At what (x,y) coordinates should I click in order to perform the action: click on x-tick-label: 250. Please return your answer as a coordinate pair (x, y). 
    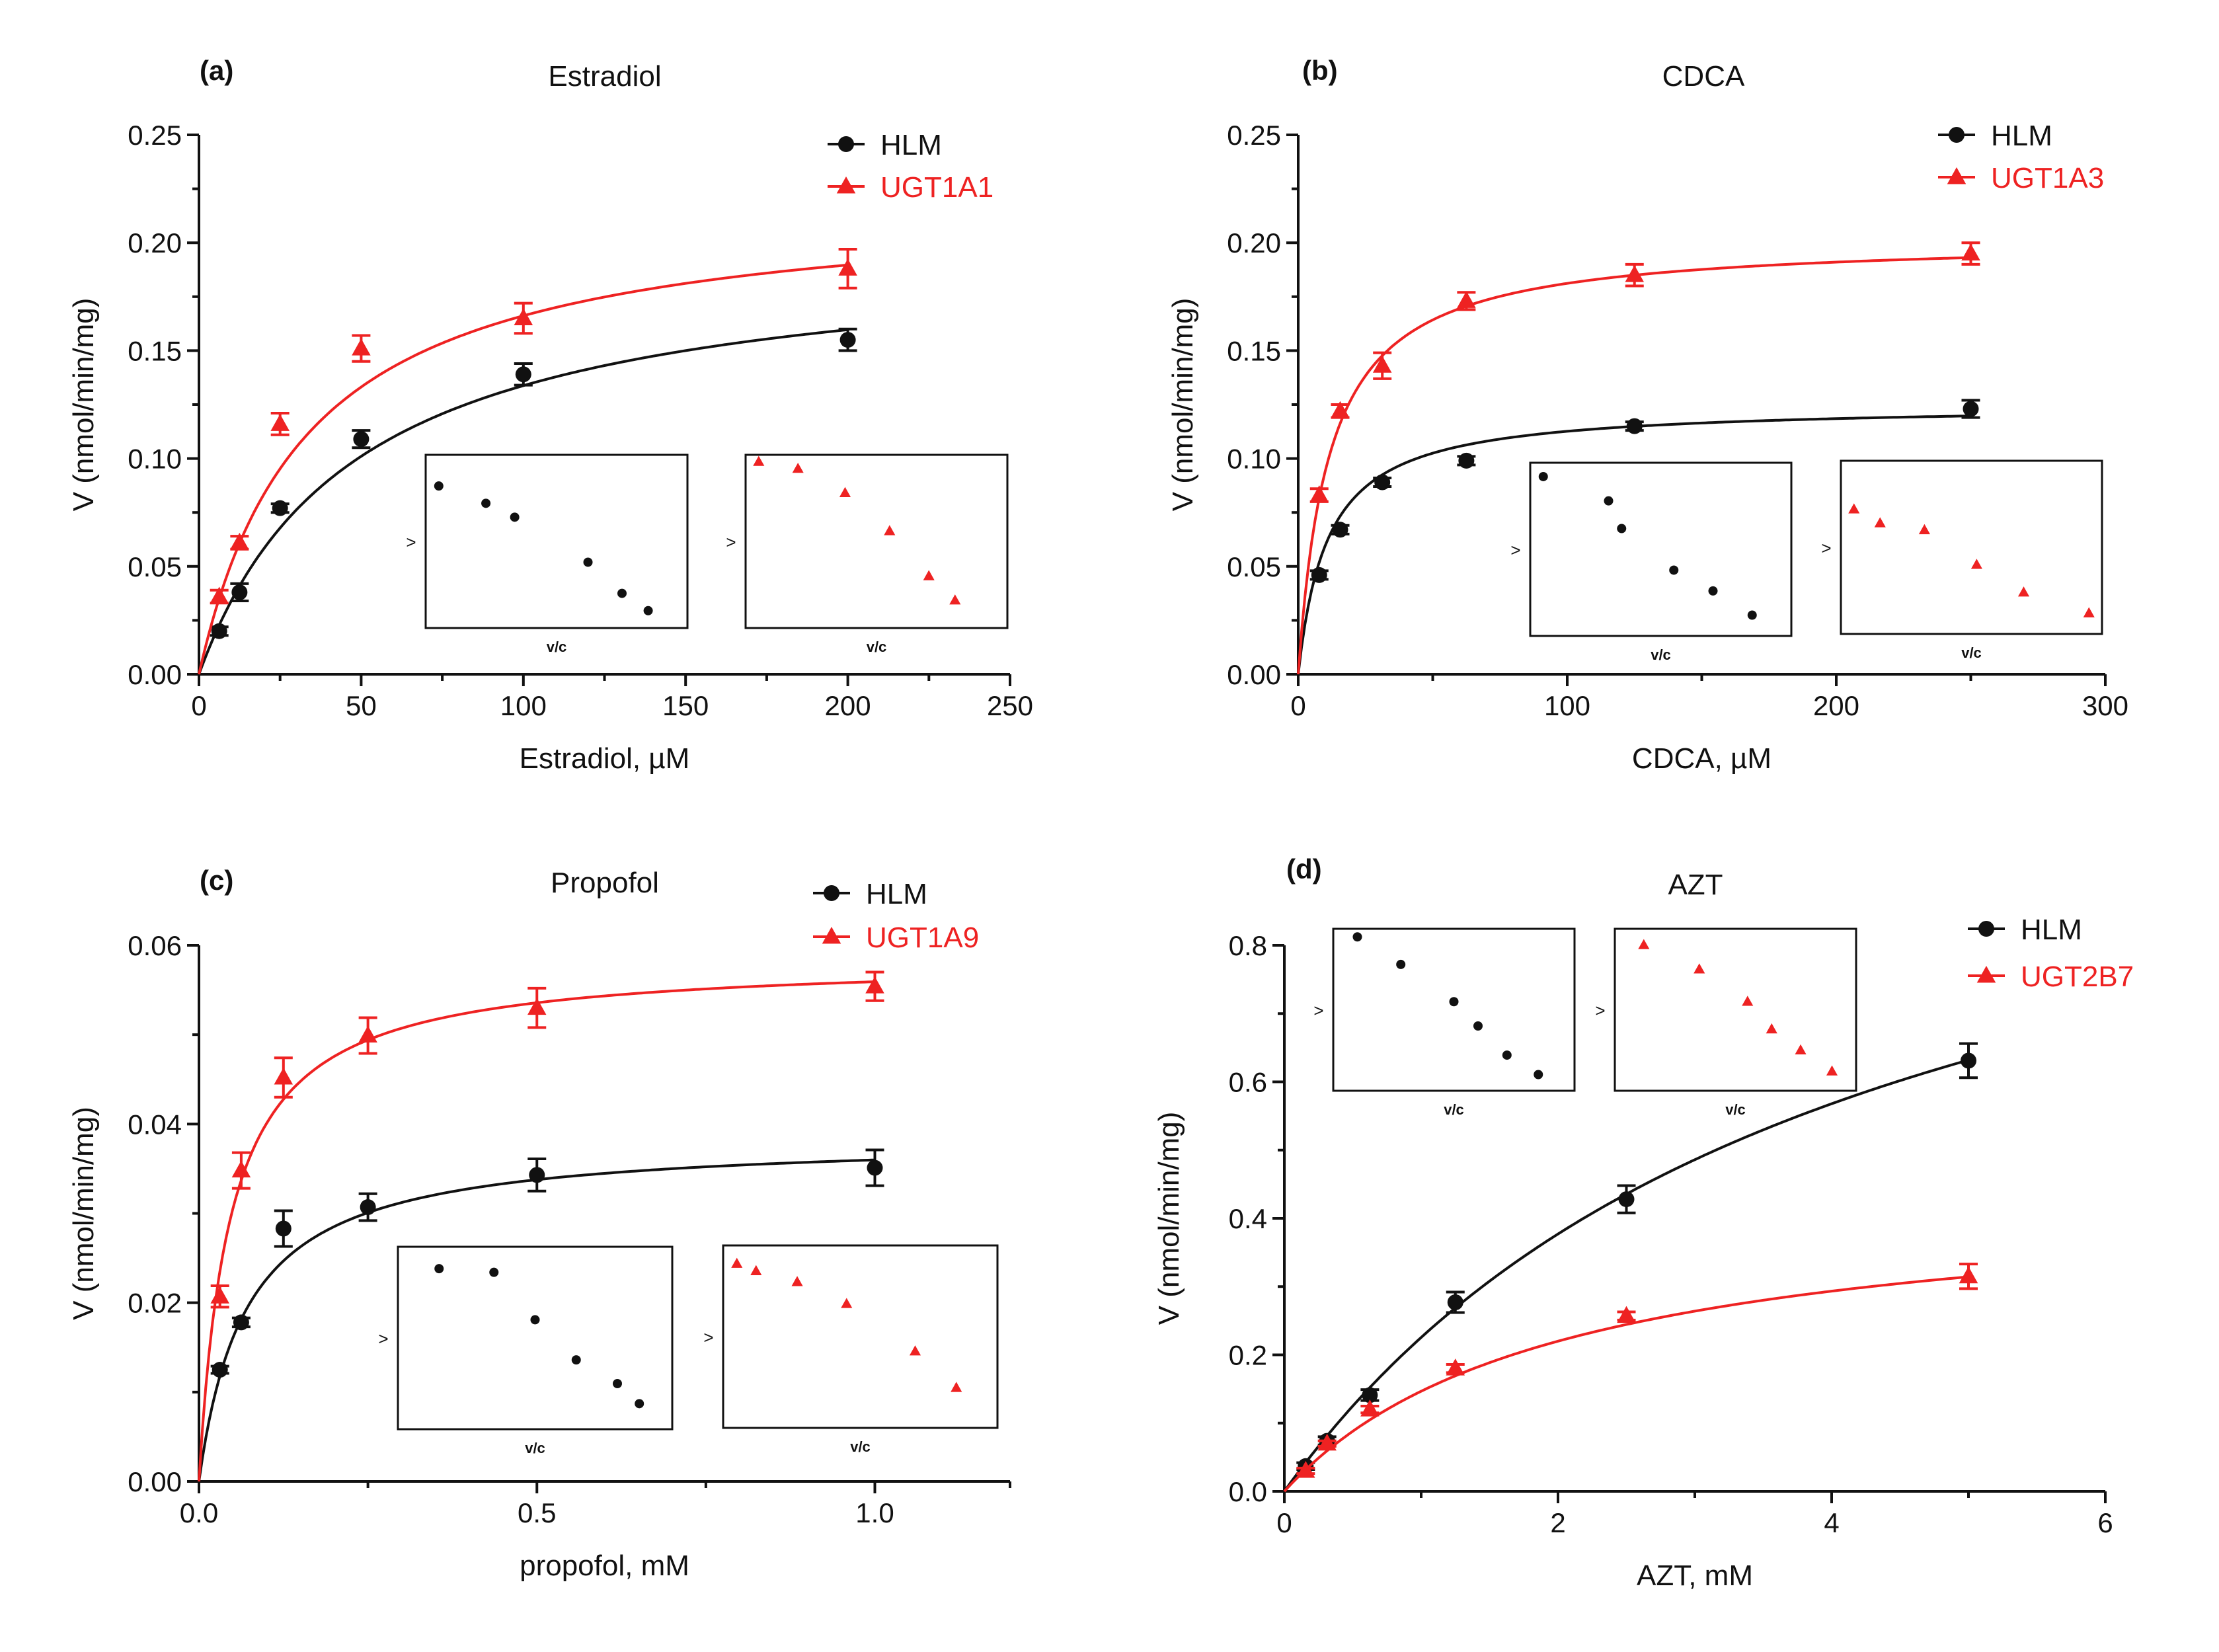
    Looking at the image, I should click on (1010, 705).